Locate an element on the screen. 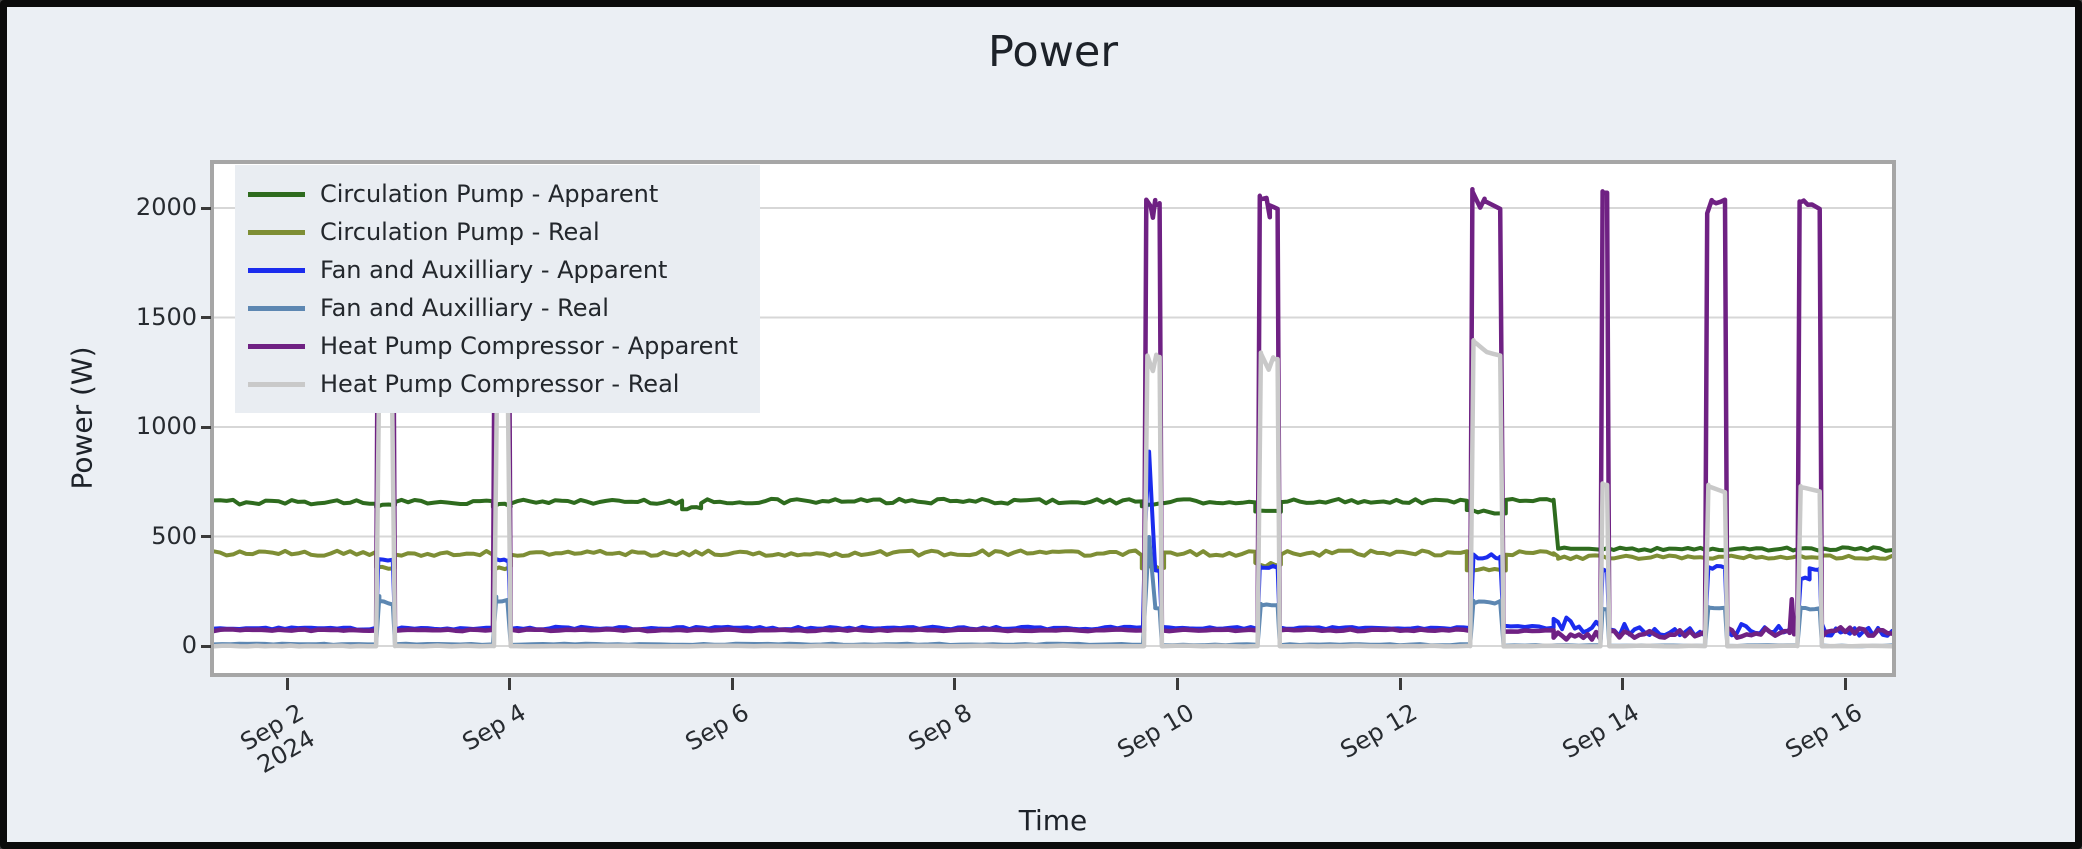 The width and height of the screenshot is (2082, 849). legend-label: Fan and Auxilliary - Real is located at coordinates (464, 308).